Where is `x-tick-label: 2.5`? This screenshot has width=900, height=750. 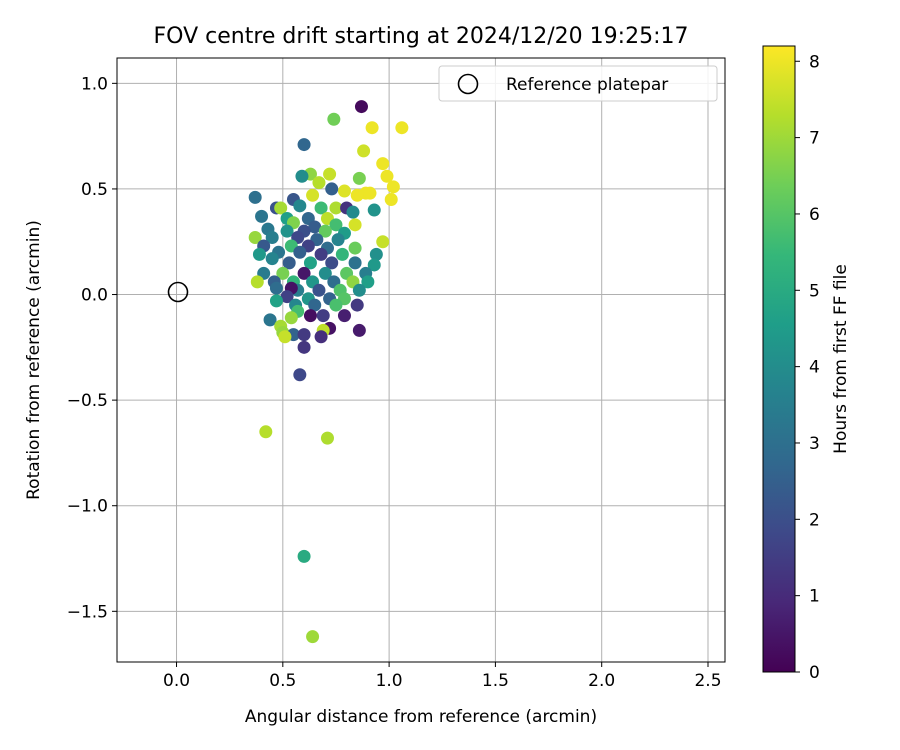 x-tick-label: 2.5 is located at coordinates (707, 681).